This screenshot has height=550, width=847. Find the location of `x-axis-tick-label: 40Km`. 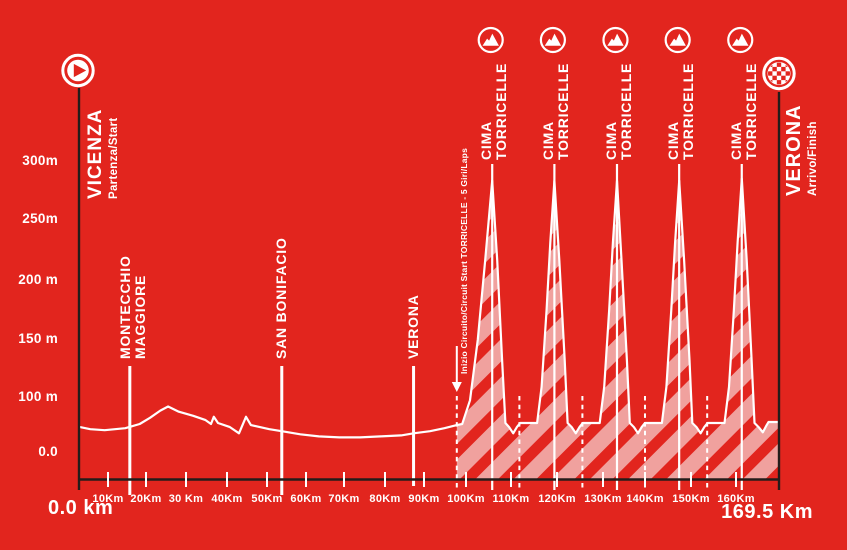

x-axis-tick-label: 40Km is located at coordinates (227, 499).